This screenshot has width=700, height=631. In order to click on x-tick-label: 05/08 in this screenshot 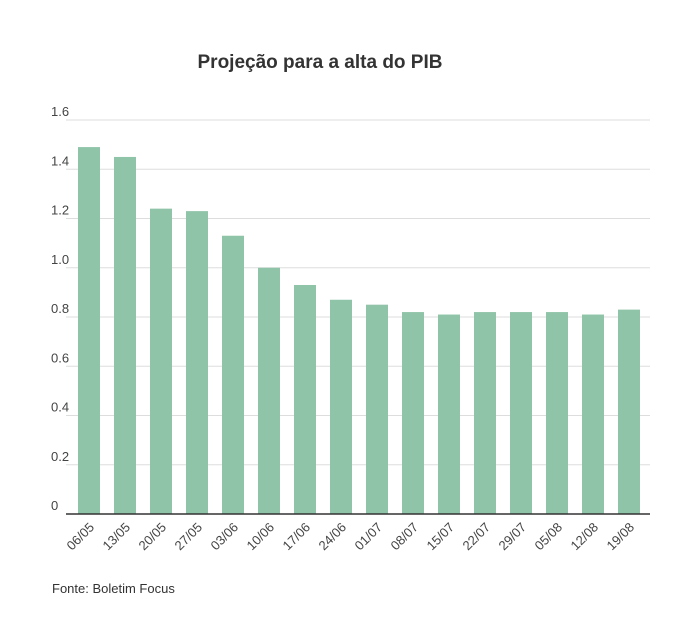, I will do `click(549, 537)`.